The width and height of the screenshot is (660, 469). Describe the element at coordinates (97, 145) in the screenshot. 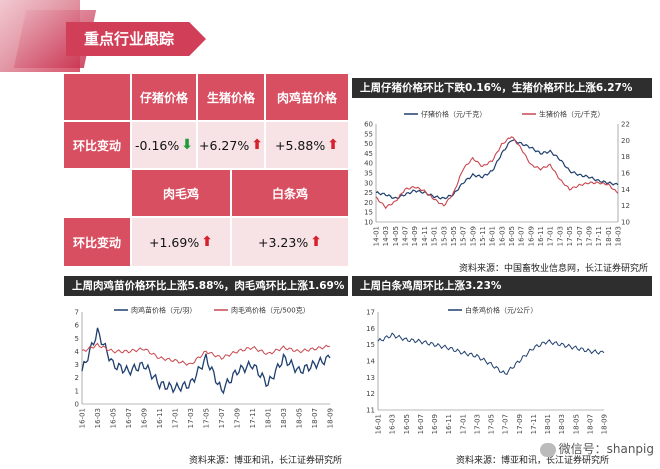

I see `row-label-1: 环比变动` at that location.